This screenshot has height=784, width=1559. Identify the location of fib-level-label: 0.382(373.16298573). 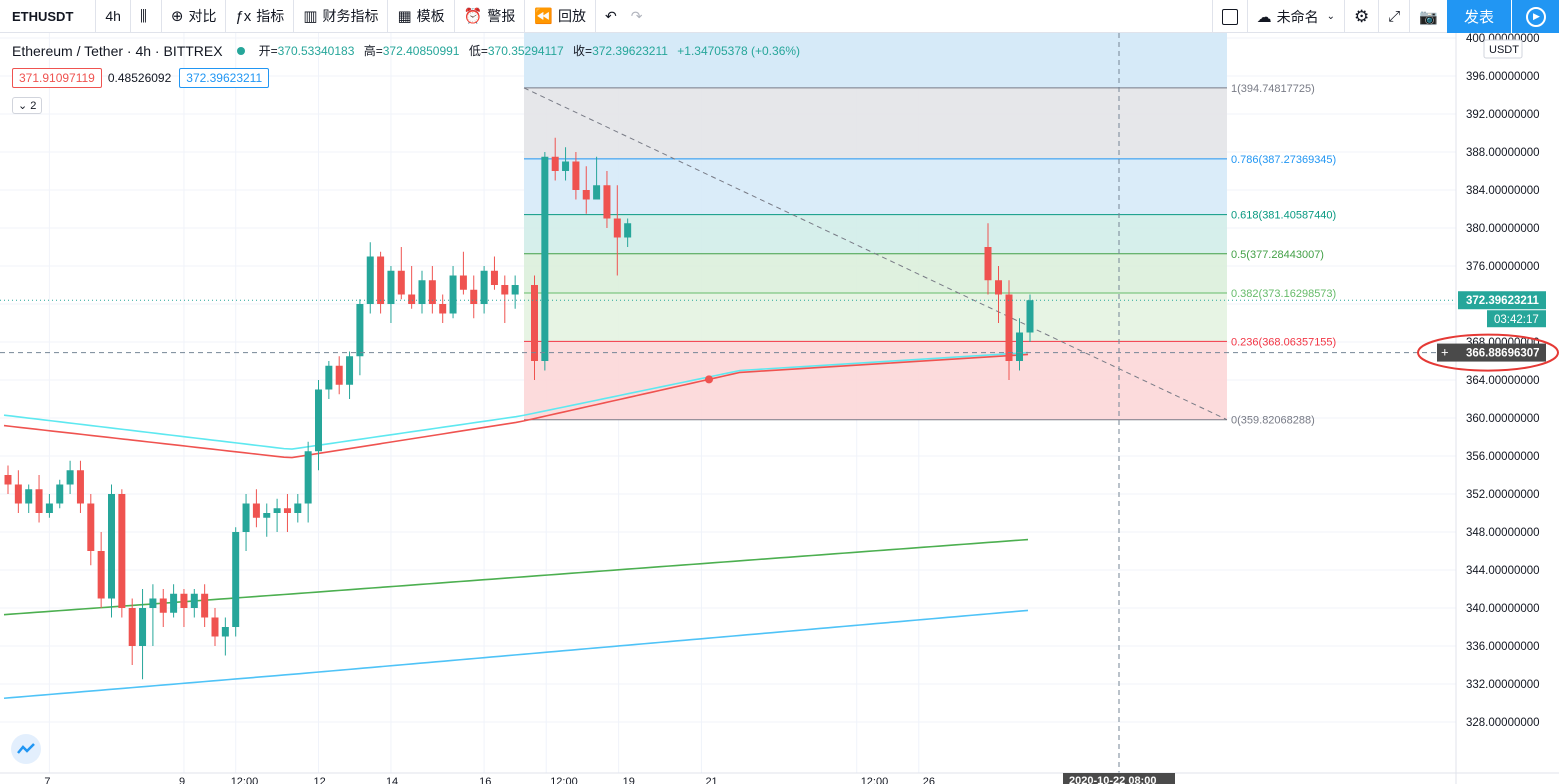
(1283, 294).